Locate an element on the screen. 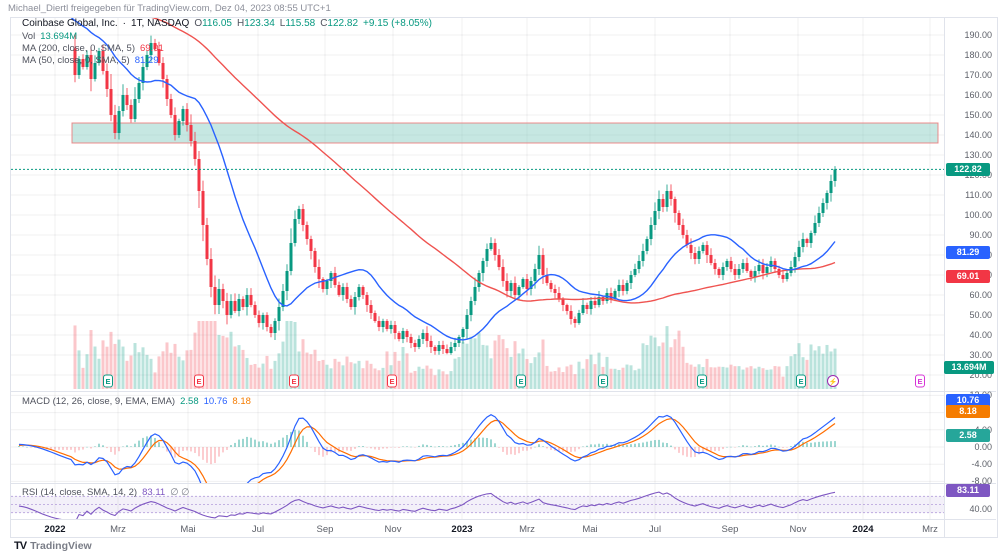 The image size is (1000, 556). ohlc-open: O 116.05 is located at coordinates (213, 23).